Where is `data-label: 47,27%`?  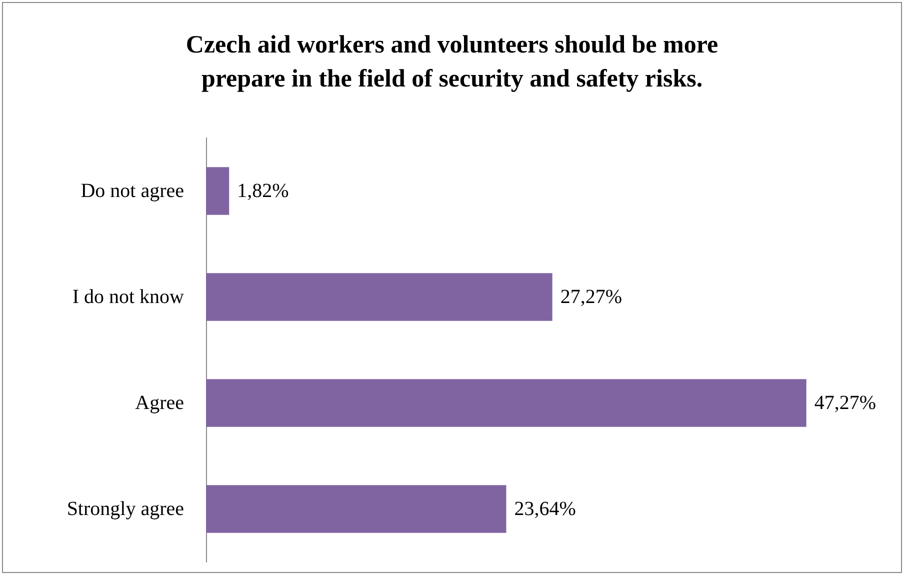
data-label: 47,27% is located at coordinates (845, 403).